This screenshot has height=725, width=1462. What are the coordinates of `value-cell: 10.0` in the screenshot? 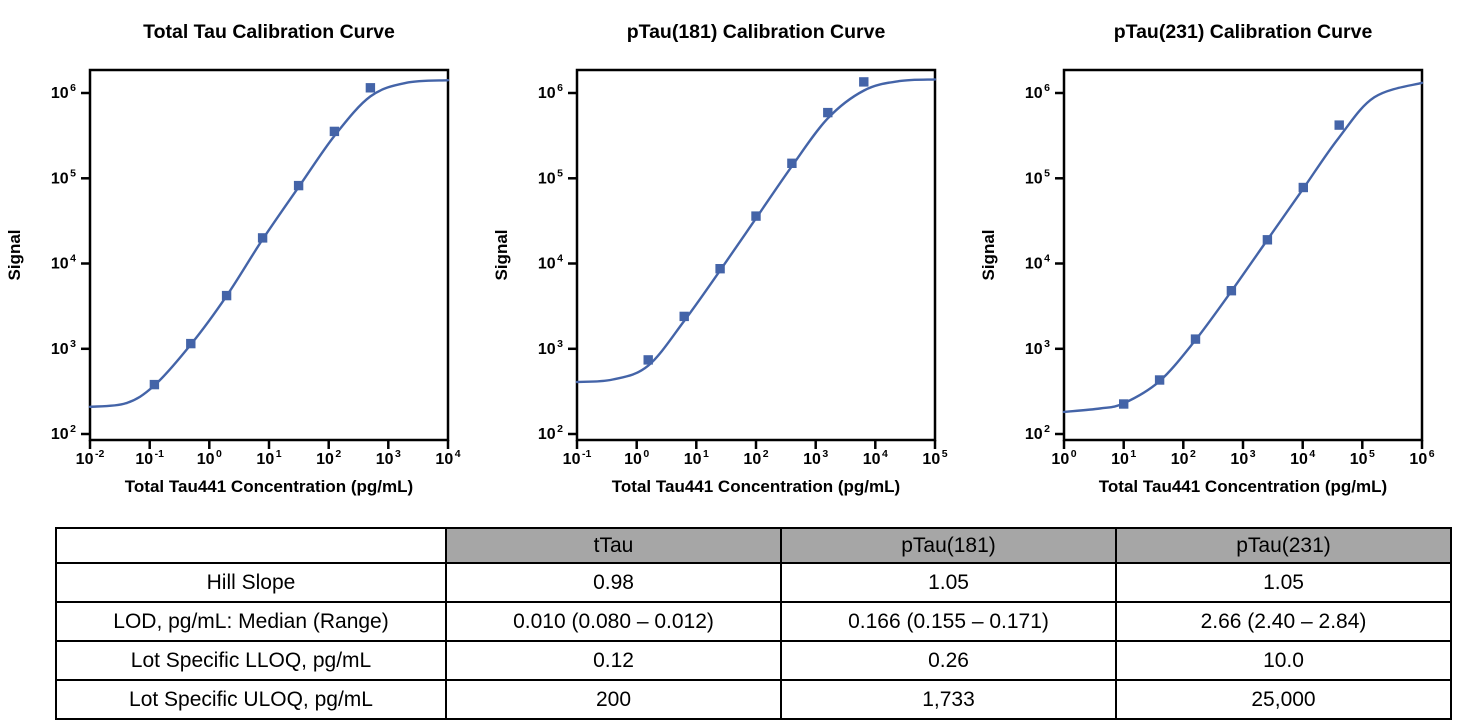 It's located at (1283, 660).